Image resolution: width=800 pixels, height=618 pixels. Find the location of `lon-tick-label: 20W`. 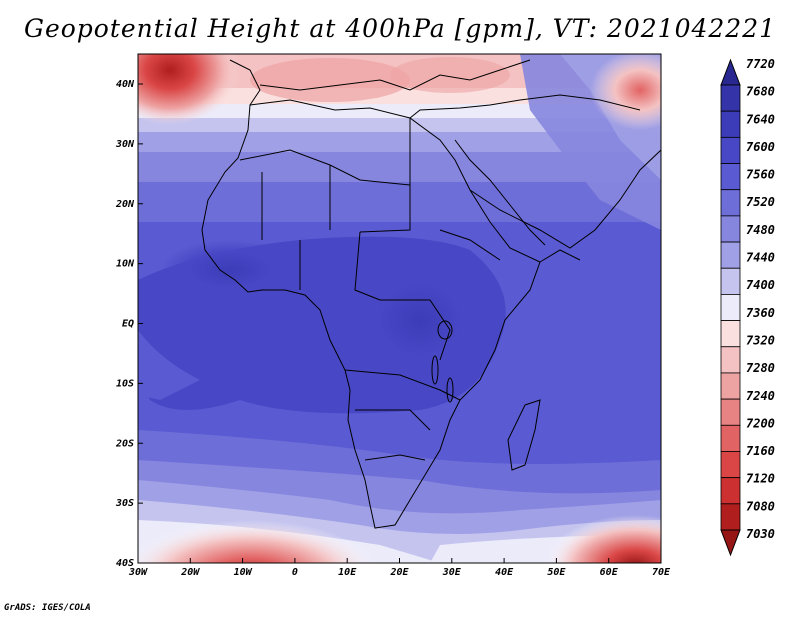

lon-tick-label: 20W is located at coordinates (190, 572).